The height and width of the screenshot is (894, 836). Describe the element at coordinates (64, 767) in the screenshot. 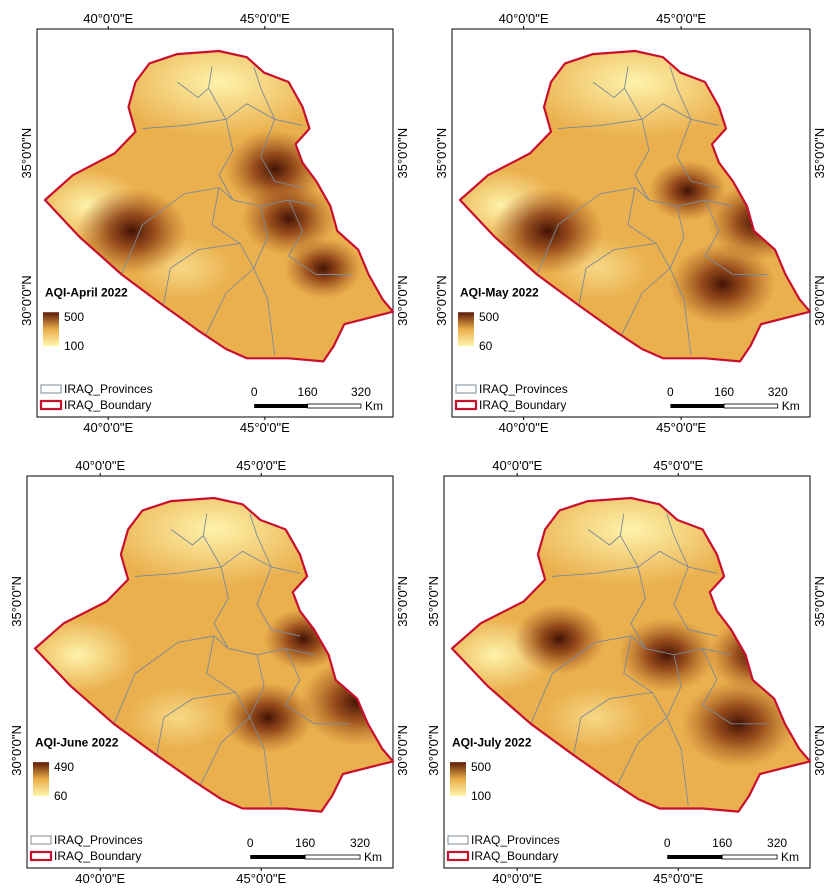

I see `ramp-max-label: 490` at that location.